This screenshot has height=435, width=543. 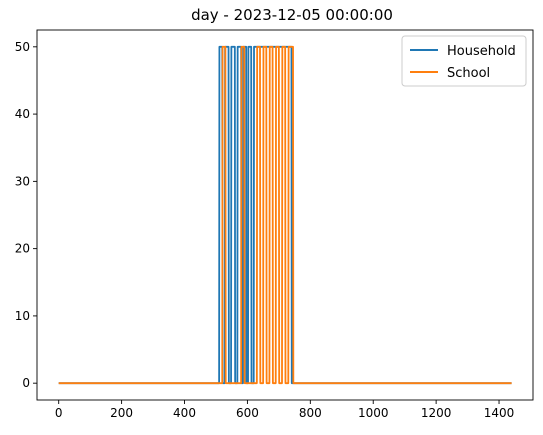 I want to click on chart-title: day - 2023-12-05 00:00:00, so click(x=292, y=15).